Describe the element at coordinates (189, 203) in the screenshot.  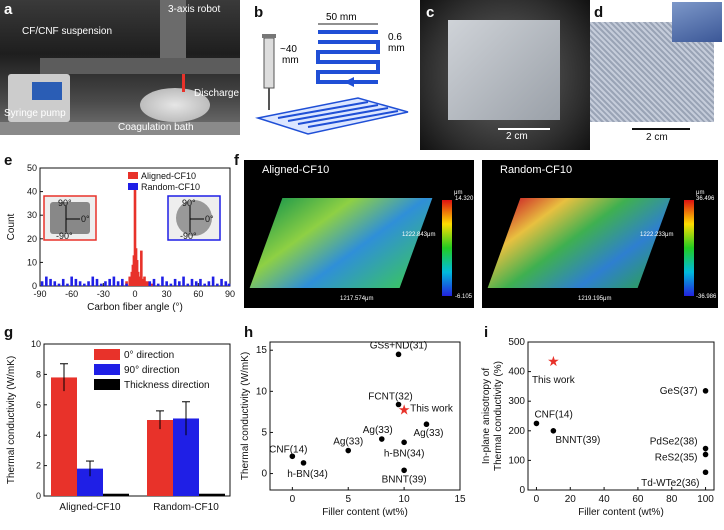
I see `inset-label-90: 90°` at that location.